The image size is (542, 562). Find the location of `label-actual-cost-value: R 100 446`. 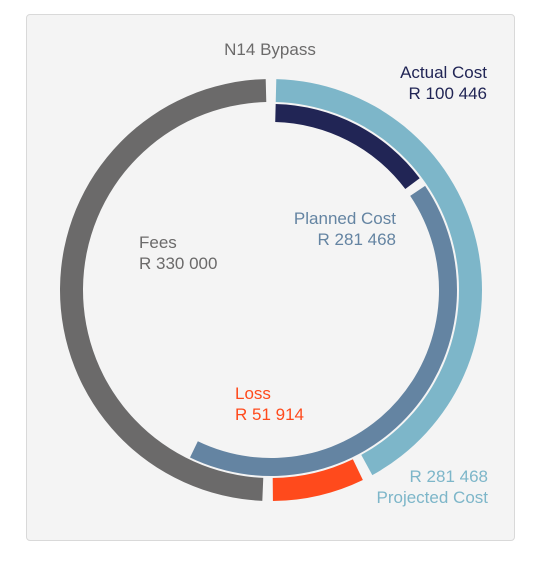

label-actual-cost-value: R 100 446 is located at coordinates (448, 93).